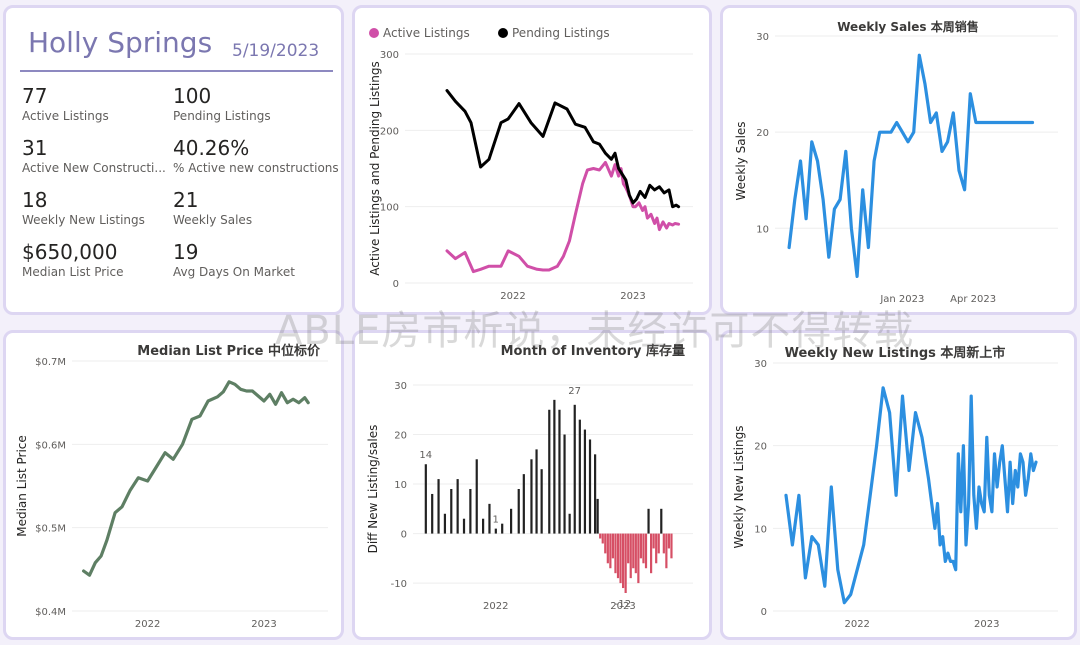 This screenshot has width=1080, height=645. Describe the element at coordinates (389, 55) in the screenshot. I see `y-tick-label: 300` at that location.